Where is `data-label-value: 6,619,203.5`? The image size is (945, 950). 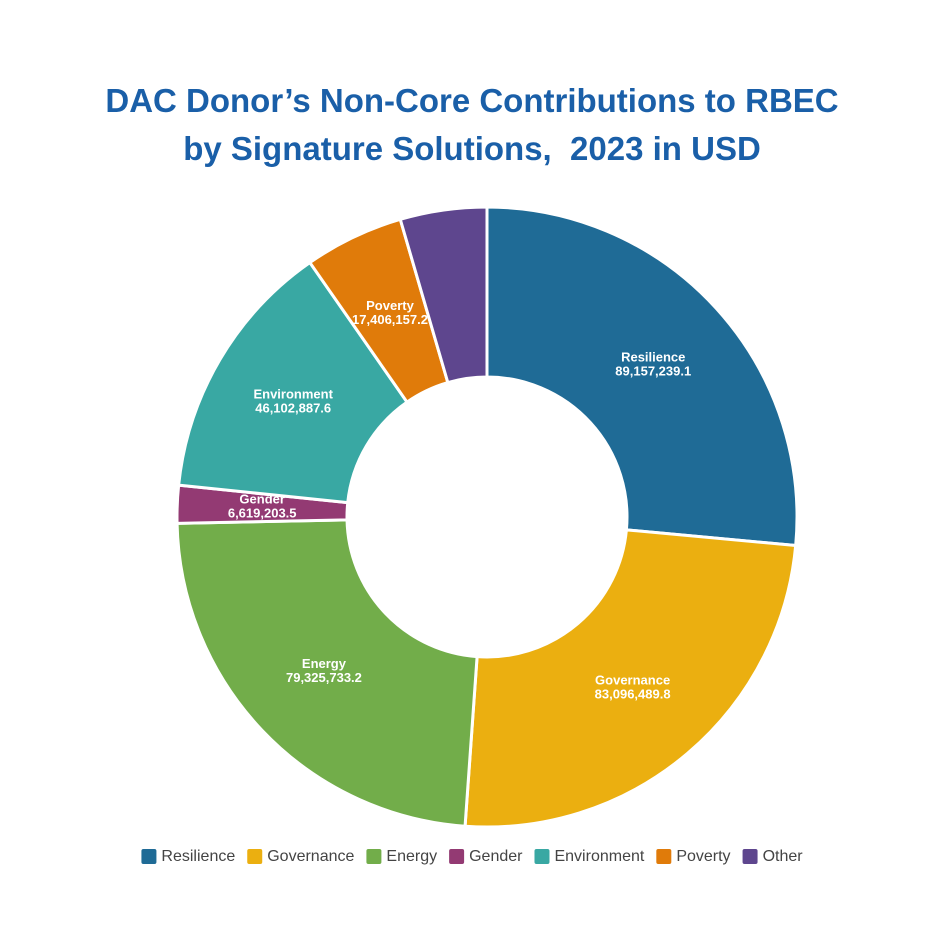
data-label-value: 6,619,203.5 is located at coordinates (262, 513).